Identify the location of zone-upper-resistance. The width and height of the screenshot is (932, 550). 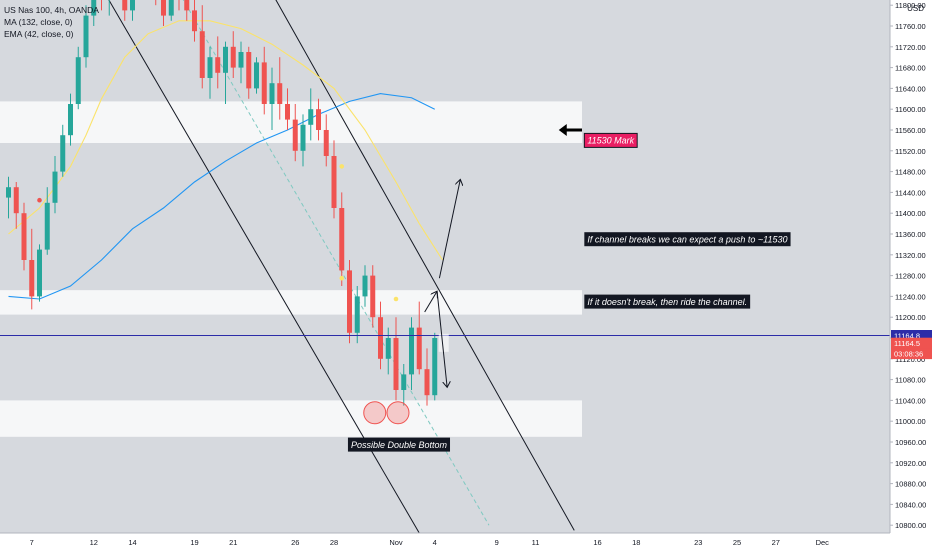
(291, 122).